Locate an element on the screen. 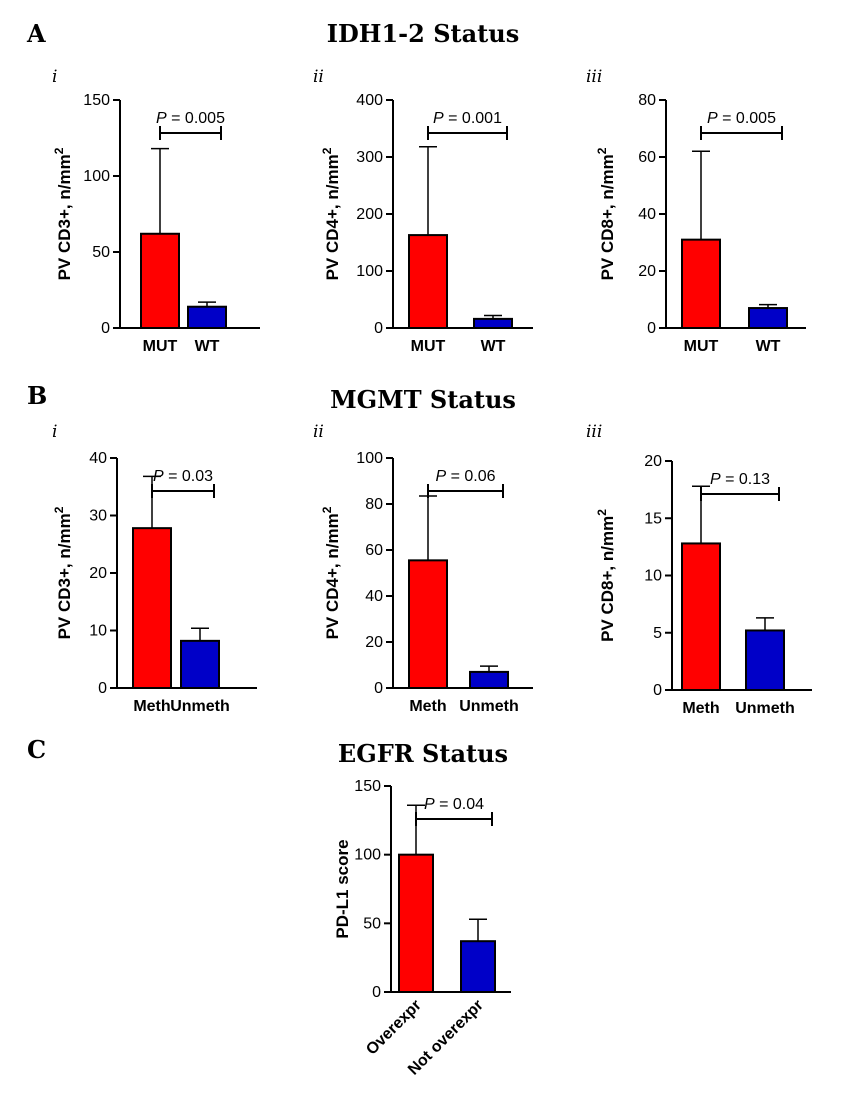 This screenshot has height=1100, width=847. section-title-mgmt: MGMT Status is located at coordinates (423, 399).